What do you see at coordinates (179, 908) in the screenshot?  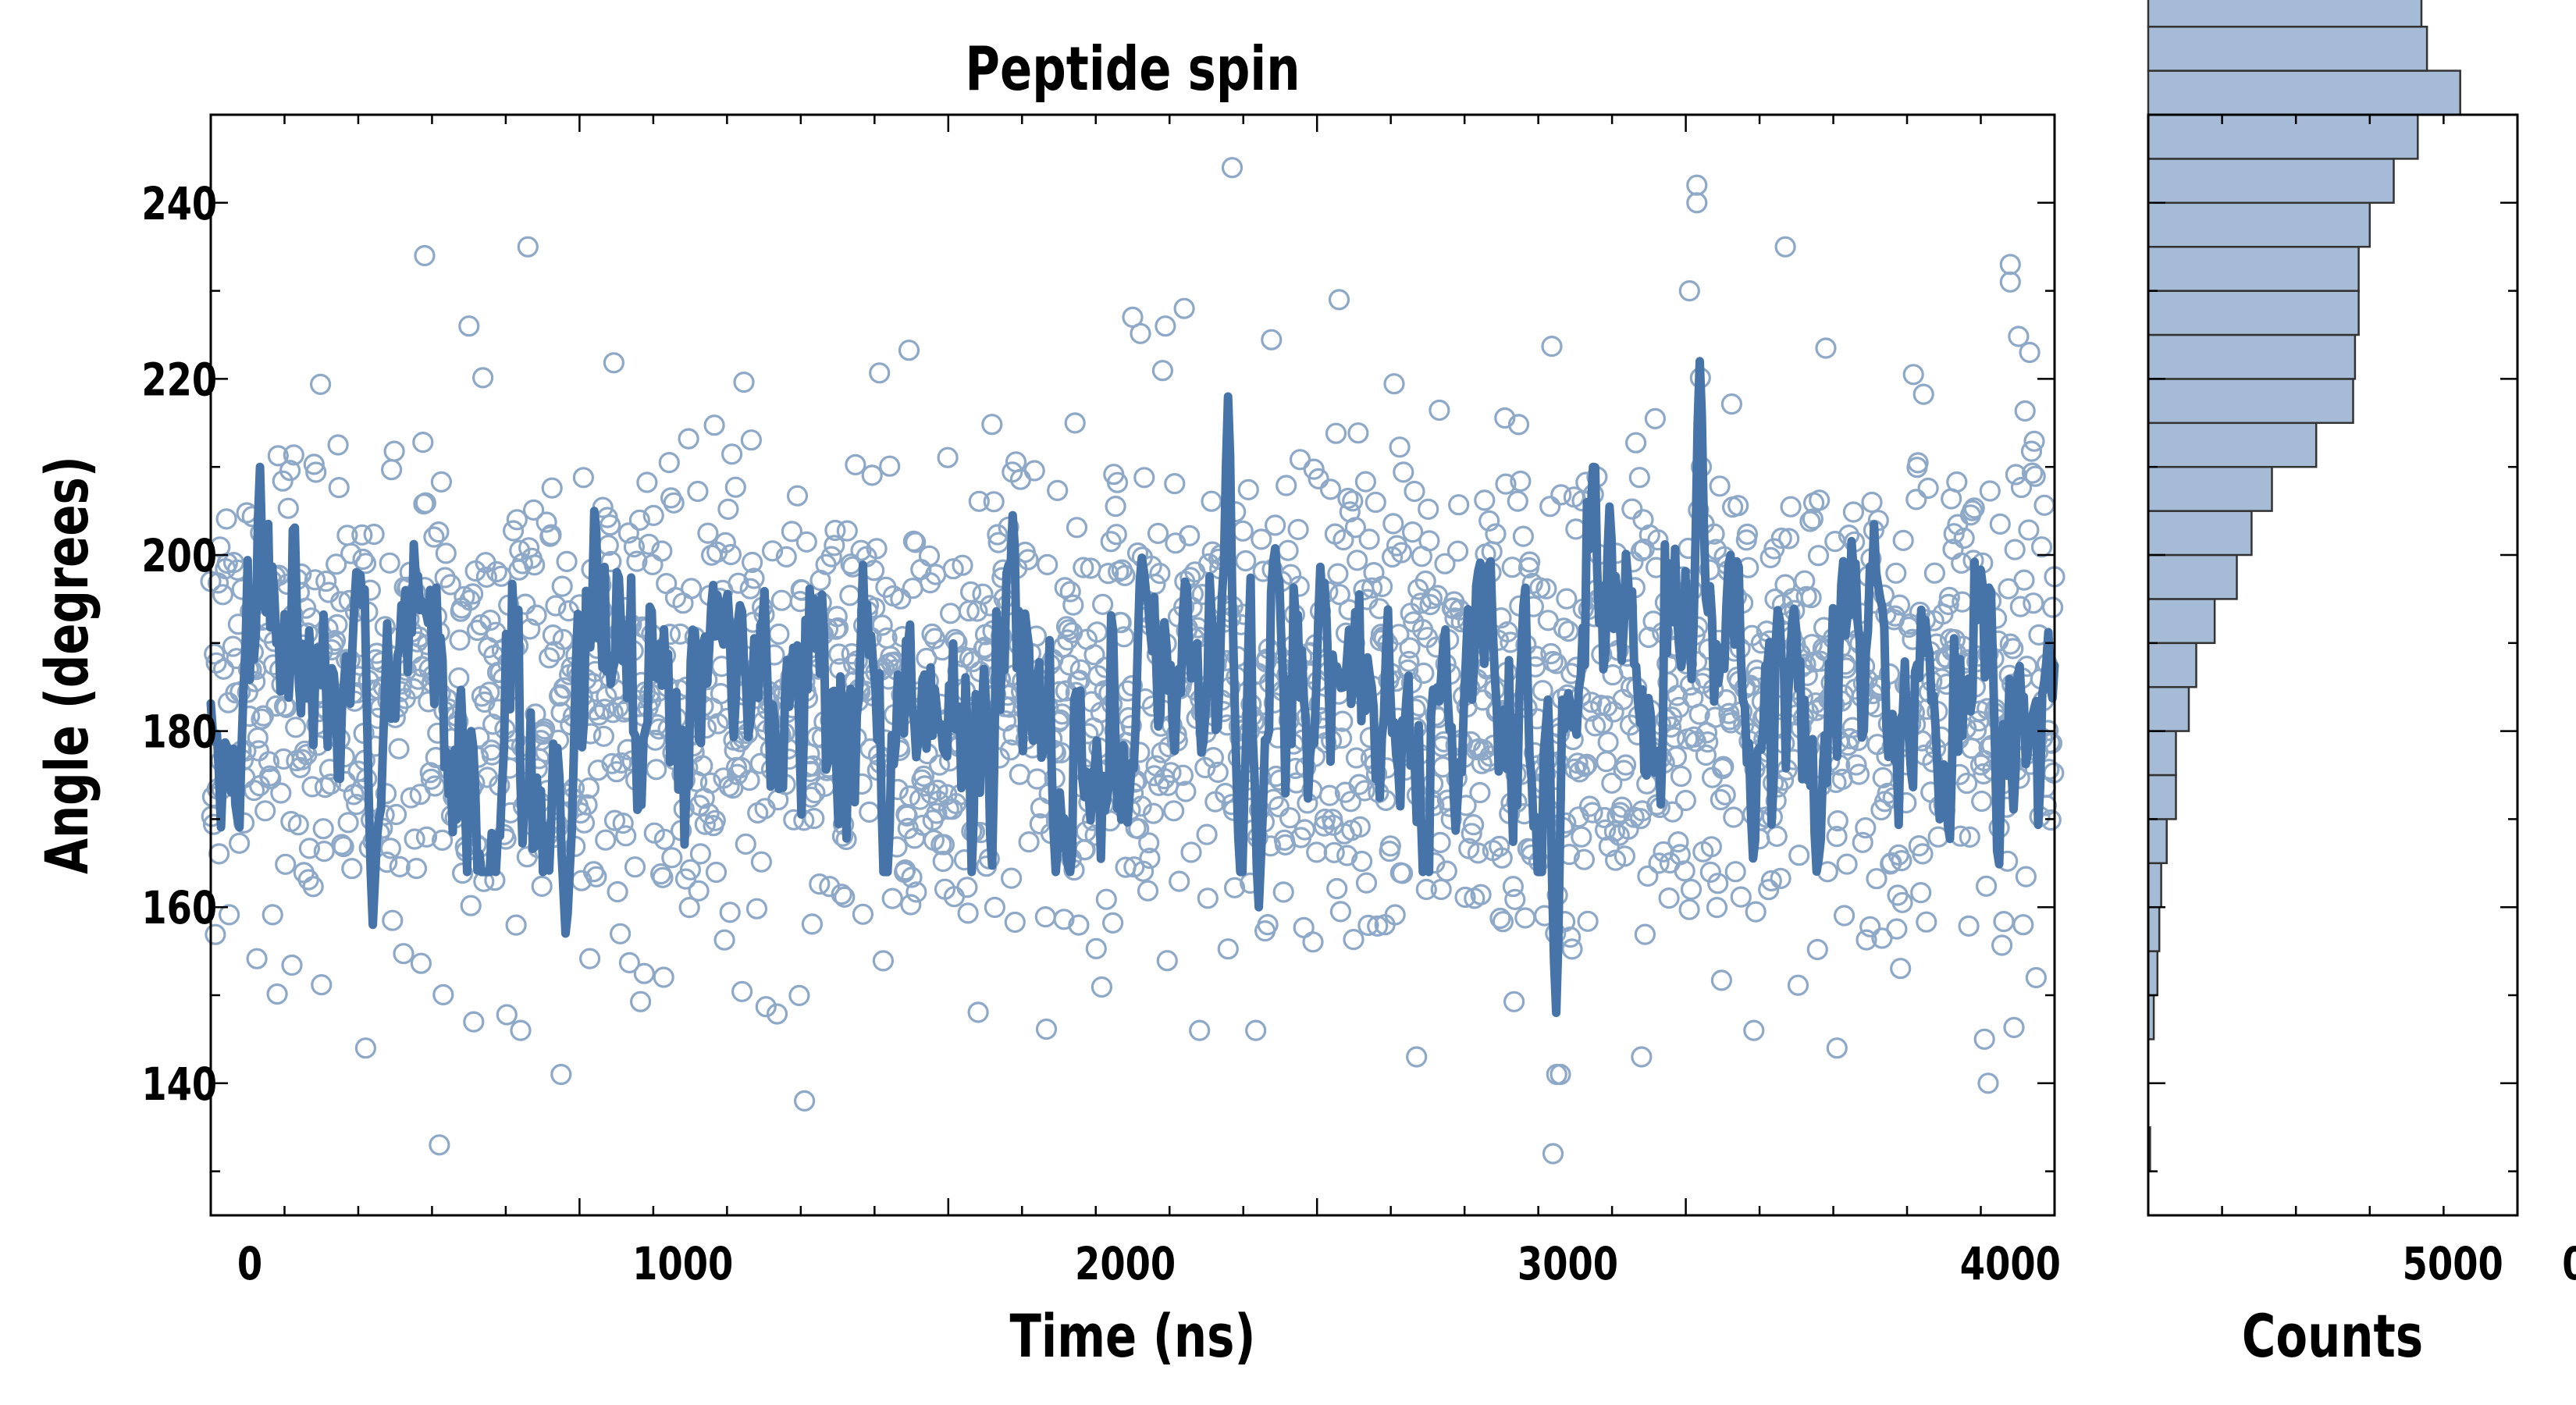 I see `y-tick-label: 160` at bounding box center [179, 908].